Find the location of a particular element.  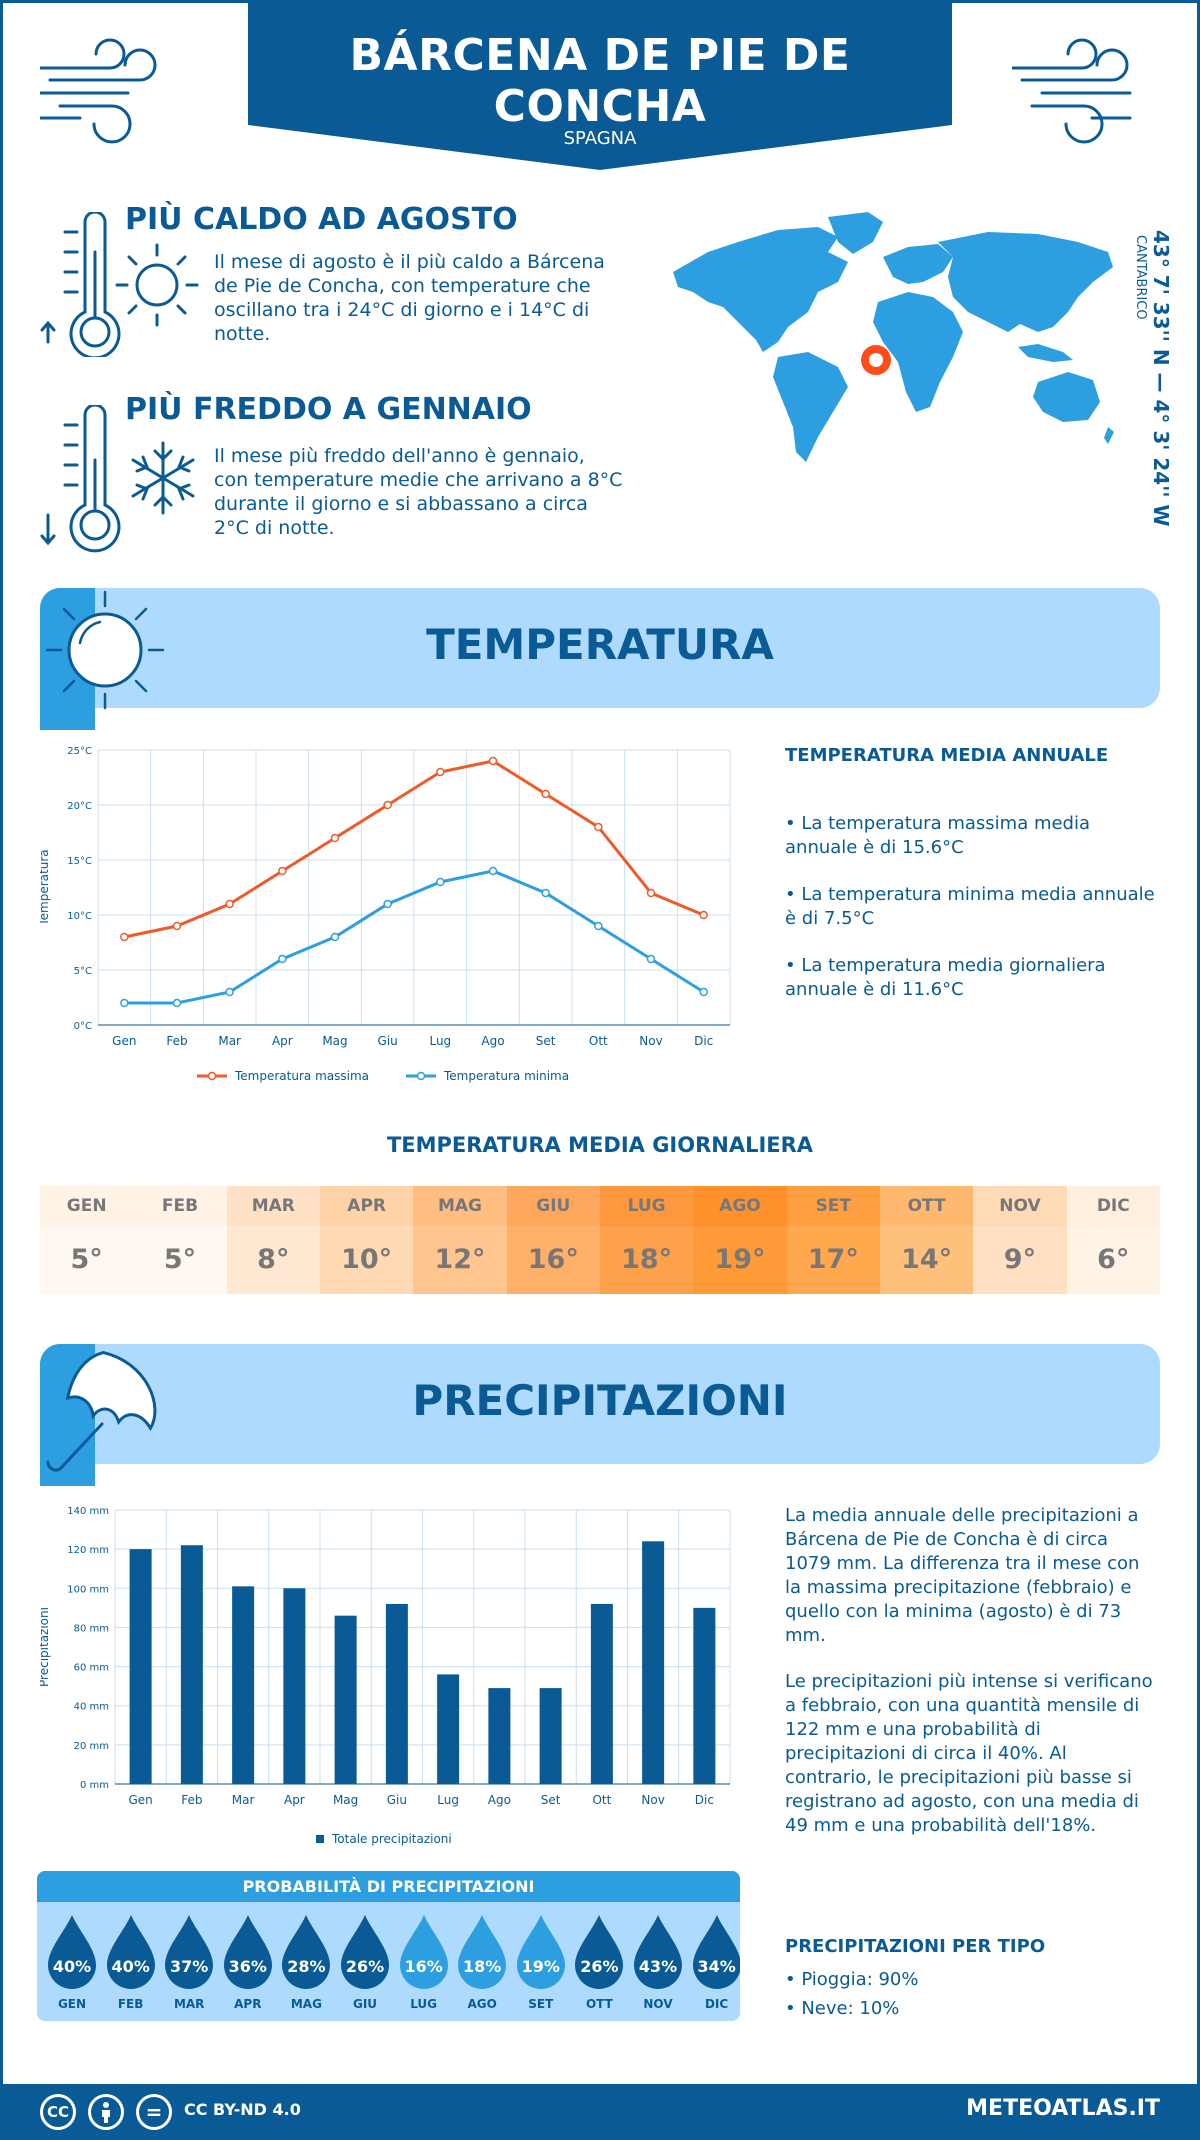

precip-drop-value: 26% is located at coordinates (365, 1966).